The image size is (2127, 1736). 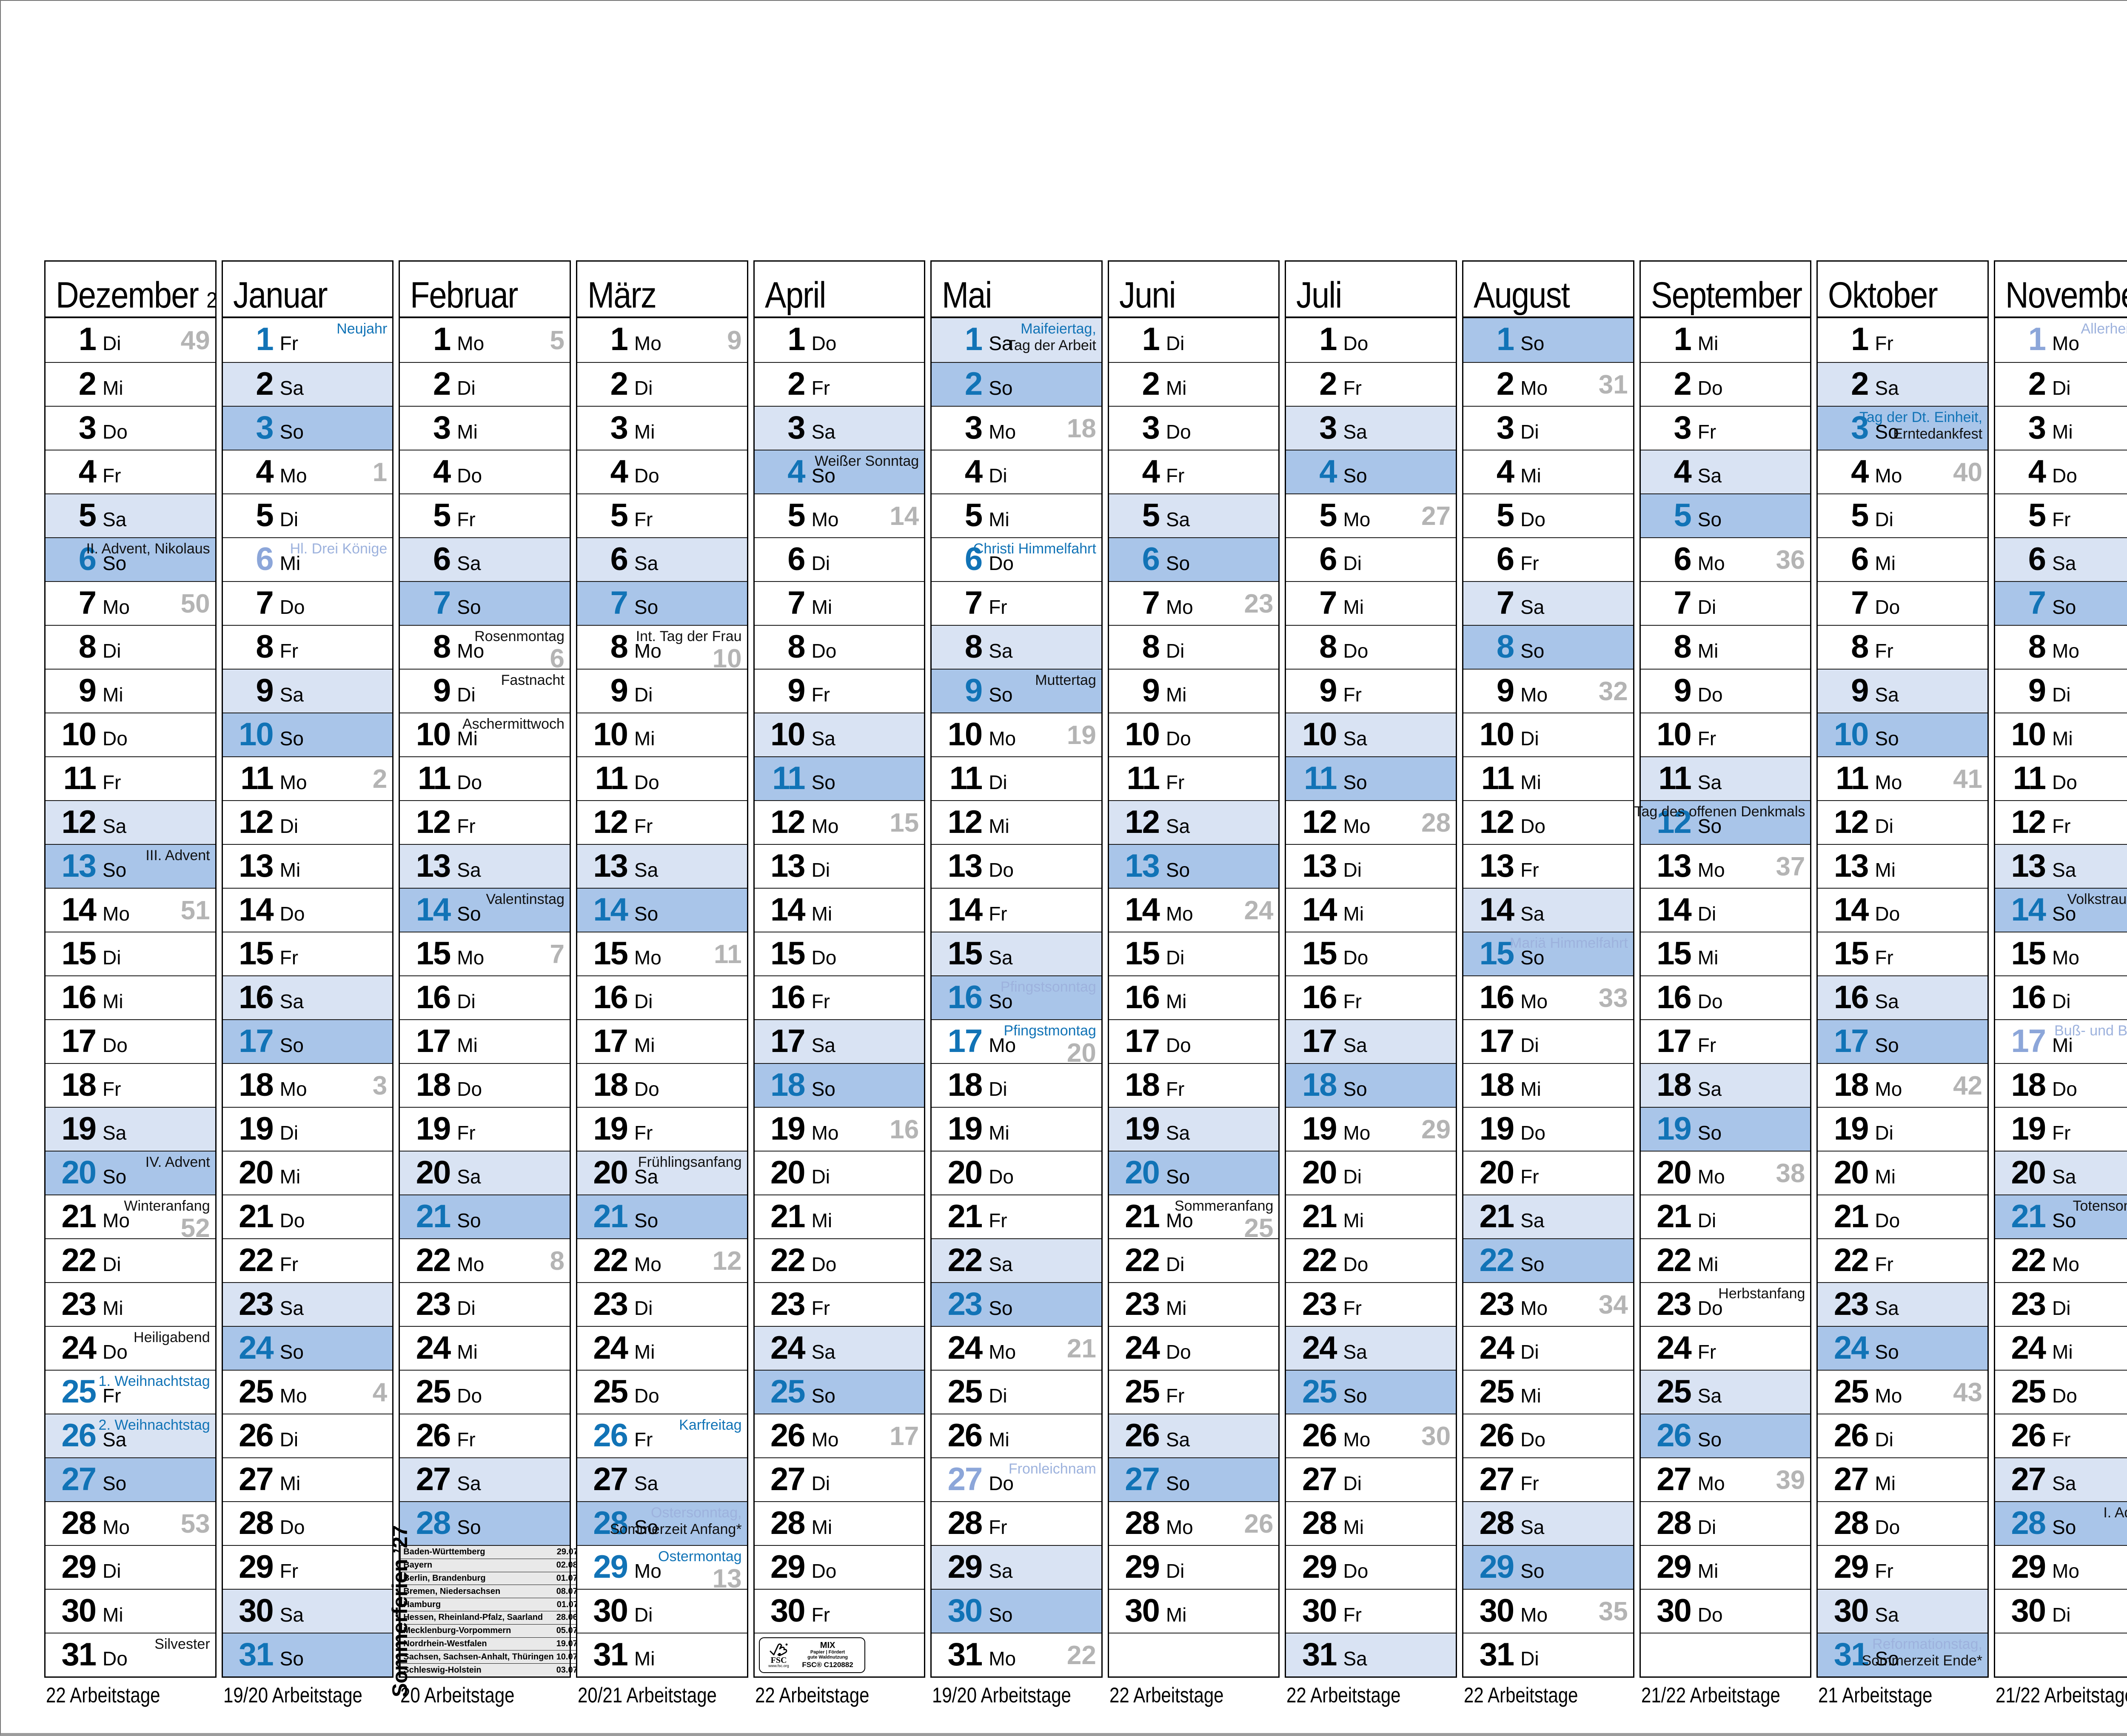 What do you see at coordinates (1194, 1260) in the screenshot?
I see `day-cell: 22 Di` at bounding box center [1194, 1260].